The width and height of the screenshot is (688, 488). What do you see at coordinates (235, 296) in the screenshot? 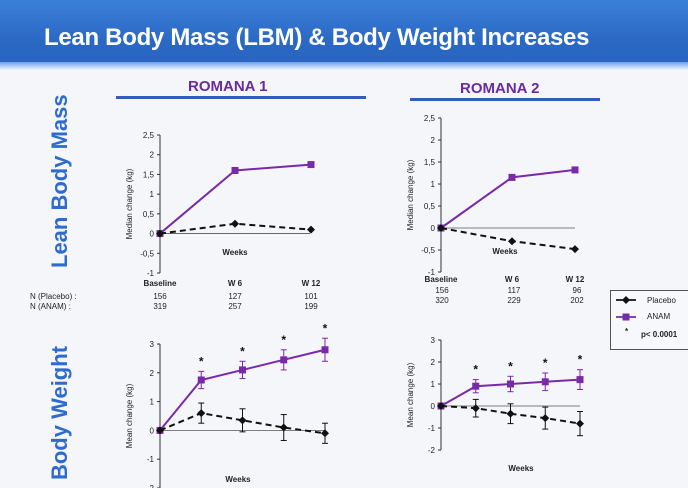
I see `n-r1-placebo-1: 127` at bounding box center [235, 296].